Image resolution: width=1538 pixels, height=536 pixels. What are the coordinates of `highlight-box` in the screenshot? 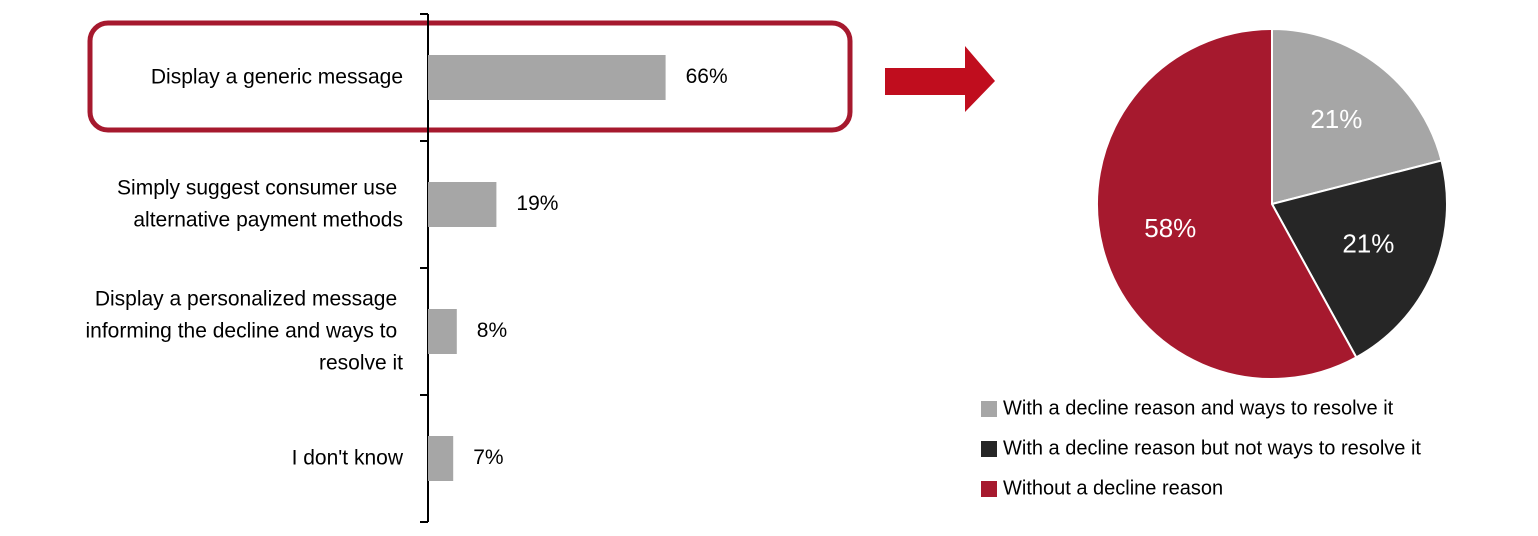 It's located at (470, 76).